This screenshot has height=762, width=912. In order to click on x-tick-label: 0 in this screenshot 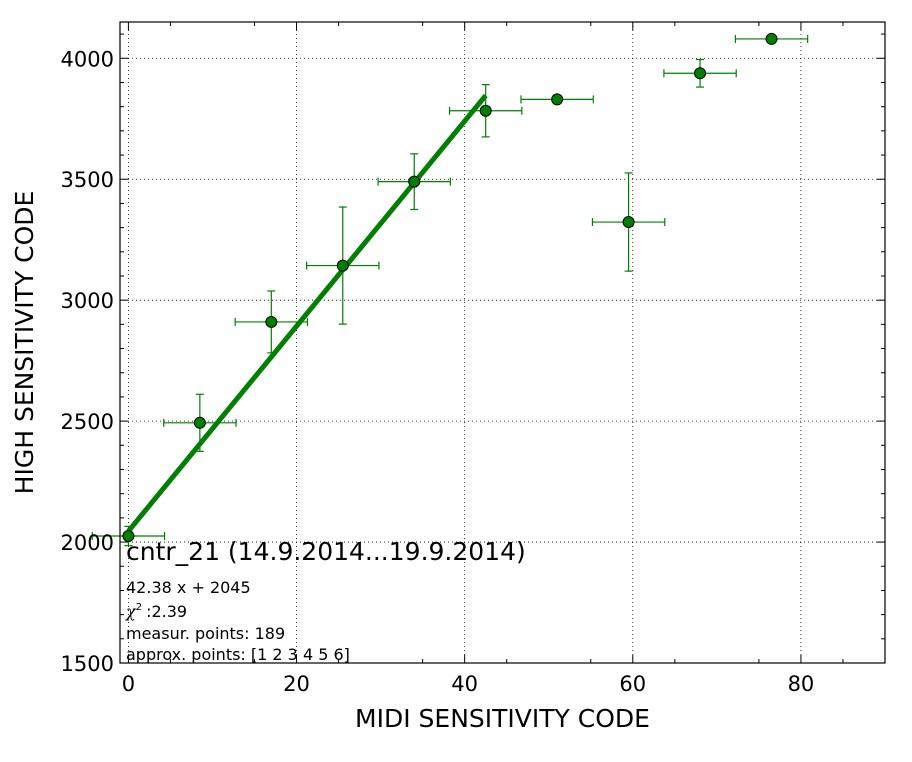, I will do `click(128, 684)`.